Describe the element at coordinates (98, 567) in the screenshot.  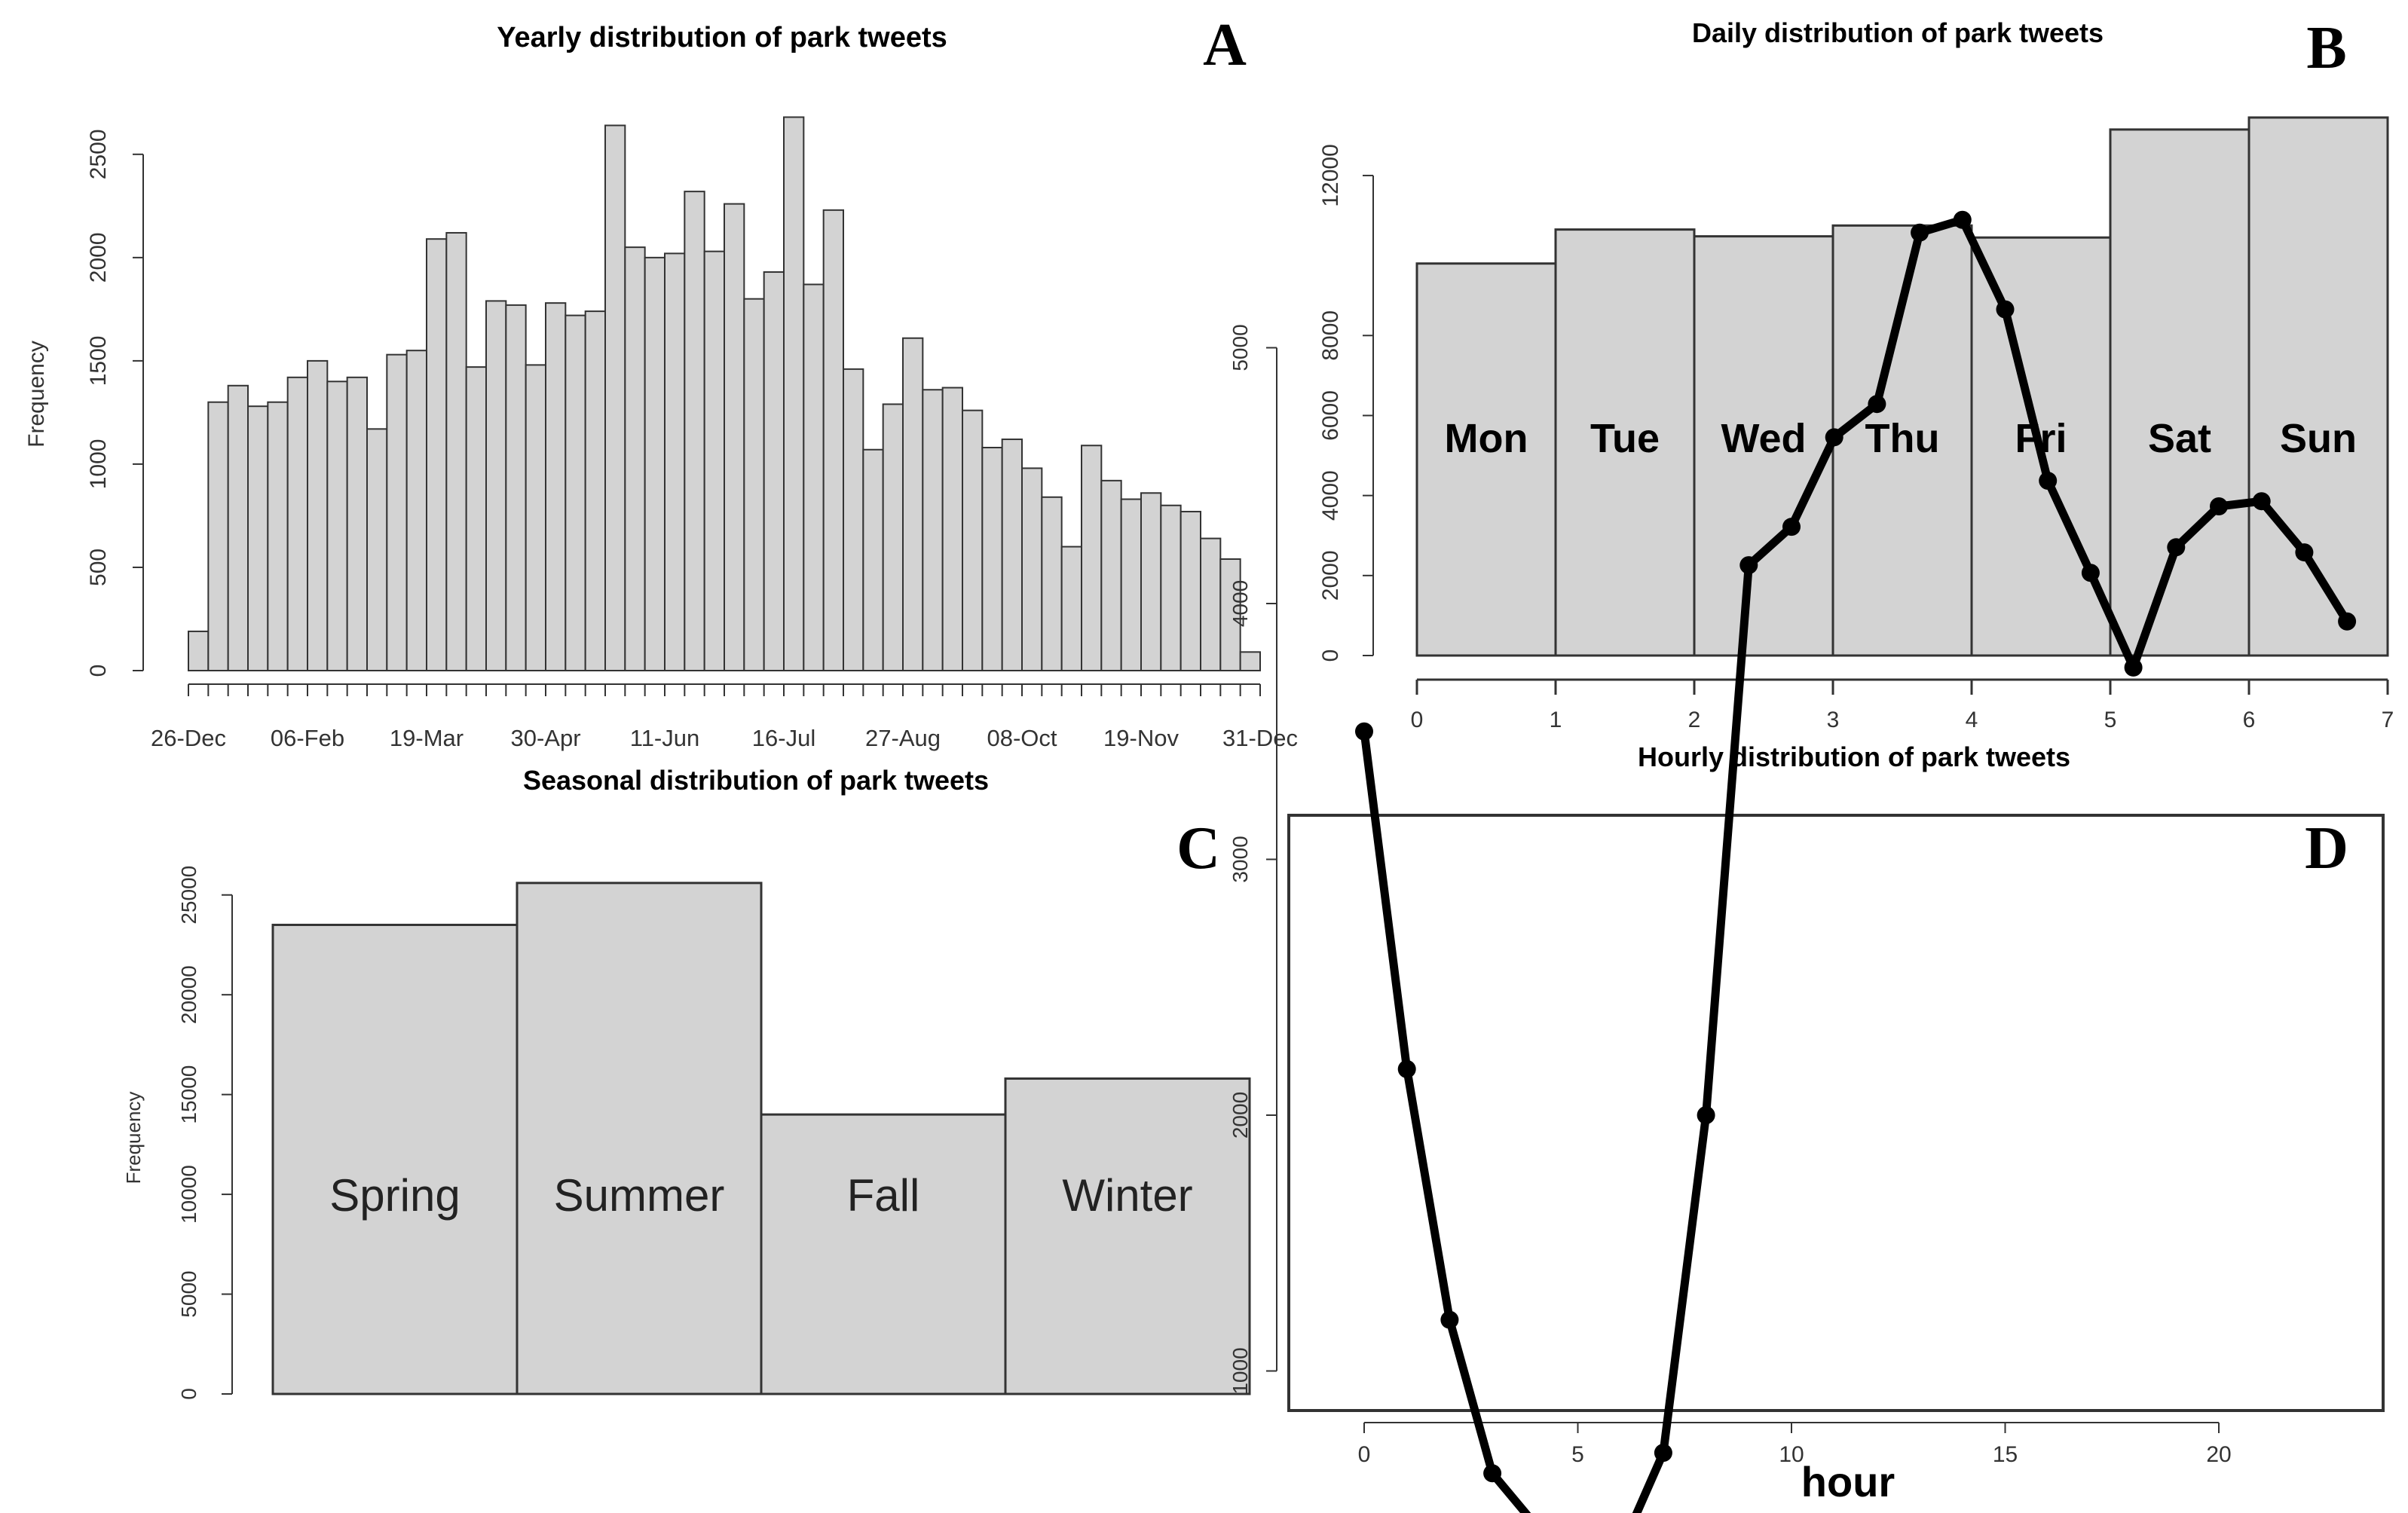
I see `panel-a-y-tick-label: 500` at that location.